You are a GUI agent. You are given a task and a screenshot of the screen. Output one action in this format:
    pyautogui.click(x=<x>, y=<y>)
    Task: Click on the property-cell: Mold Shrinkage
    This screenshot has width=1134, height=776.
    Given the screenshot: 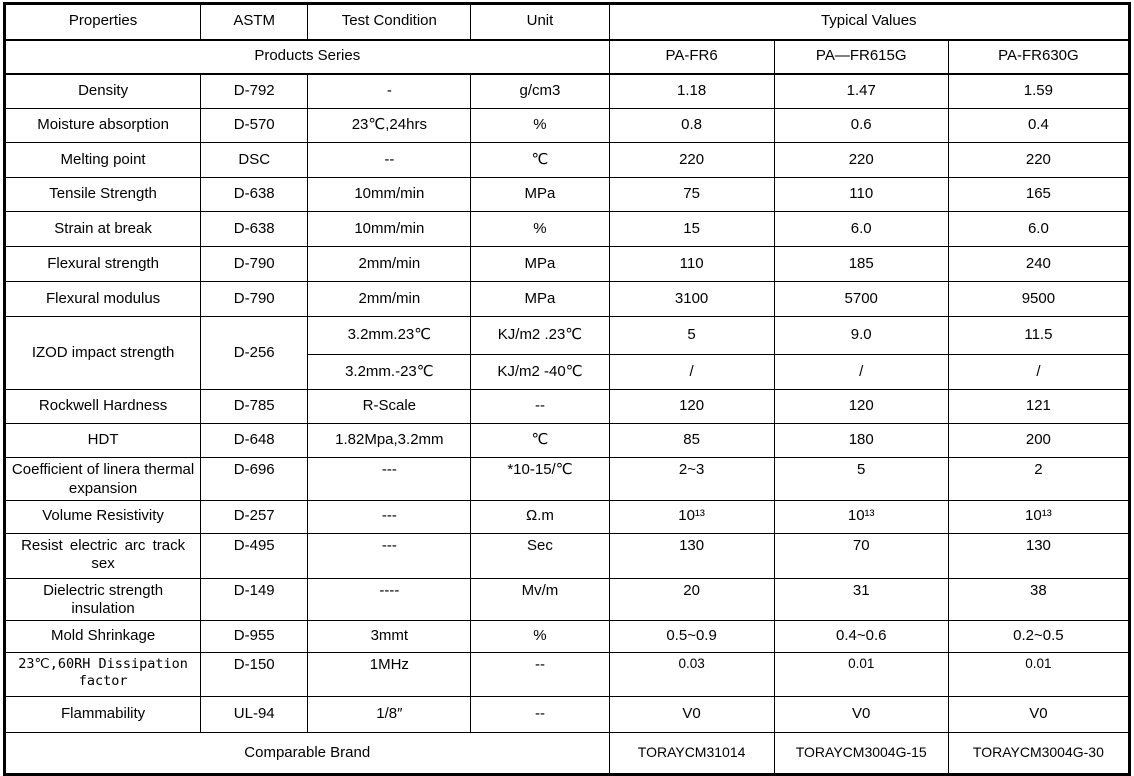 What is the action you would take?
    pyautogui.click(x=102, y=636)
    